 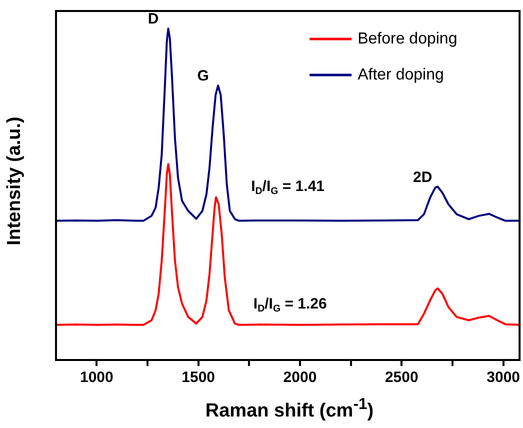 I want to click on legend-label: After doping, so click(x=401, y=75).